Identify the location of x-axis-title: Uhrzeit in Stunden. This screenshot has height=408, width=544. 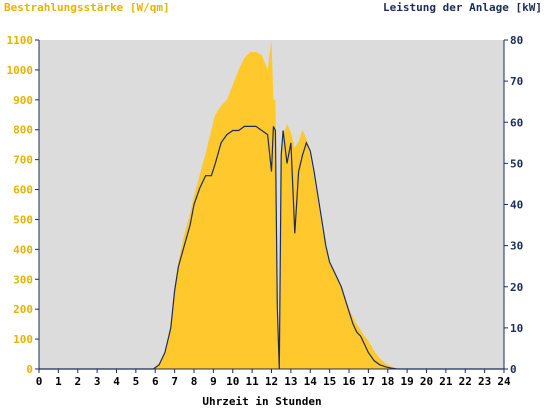
(261, 401).